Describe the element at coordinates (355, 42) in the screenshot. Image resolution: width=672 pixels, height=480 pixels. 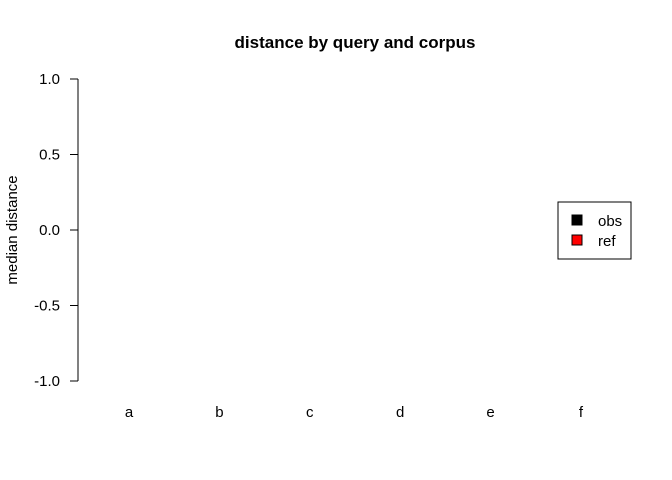
I see `chart-title: distance by query and corpus` at that location.